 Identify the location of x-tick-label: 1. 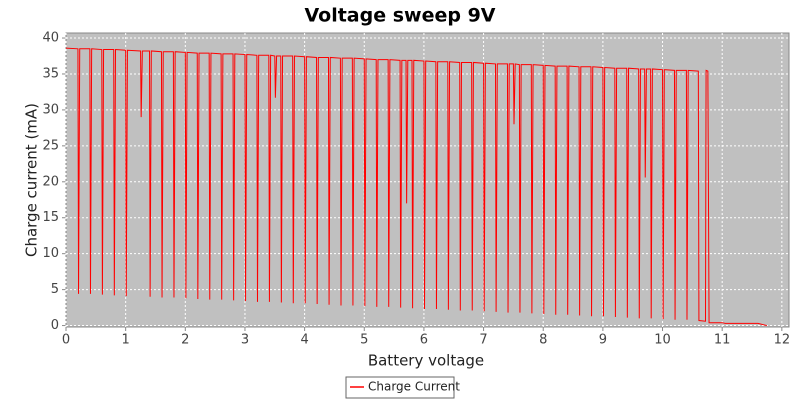
(126, 340).